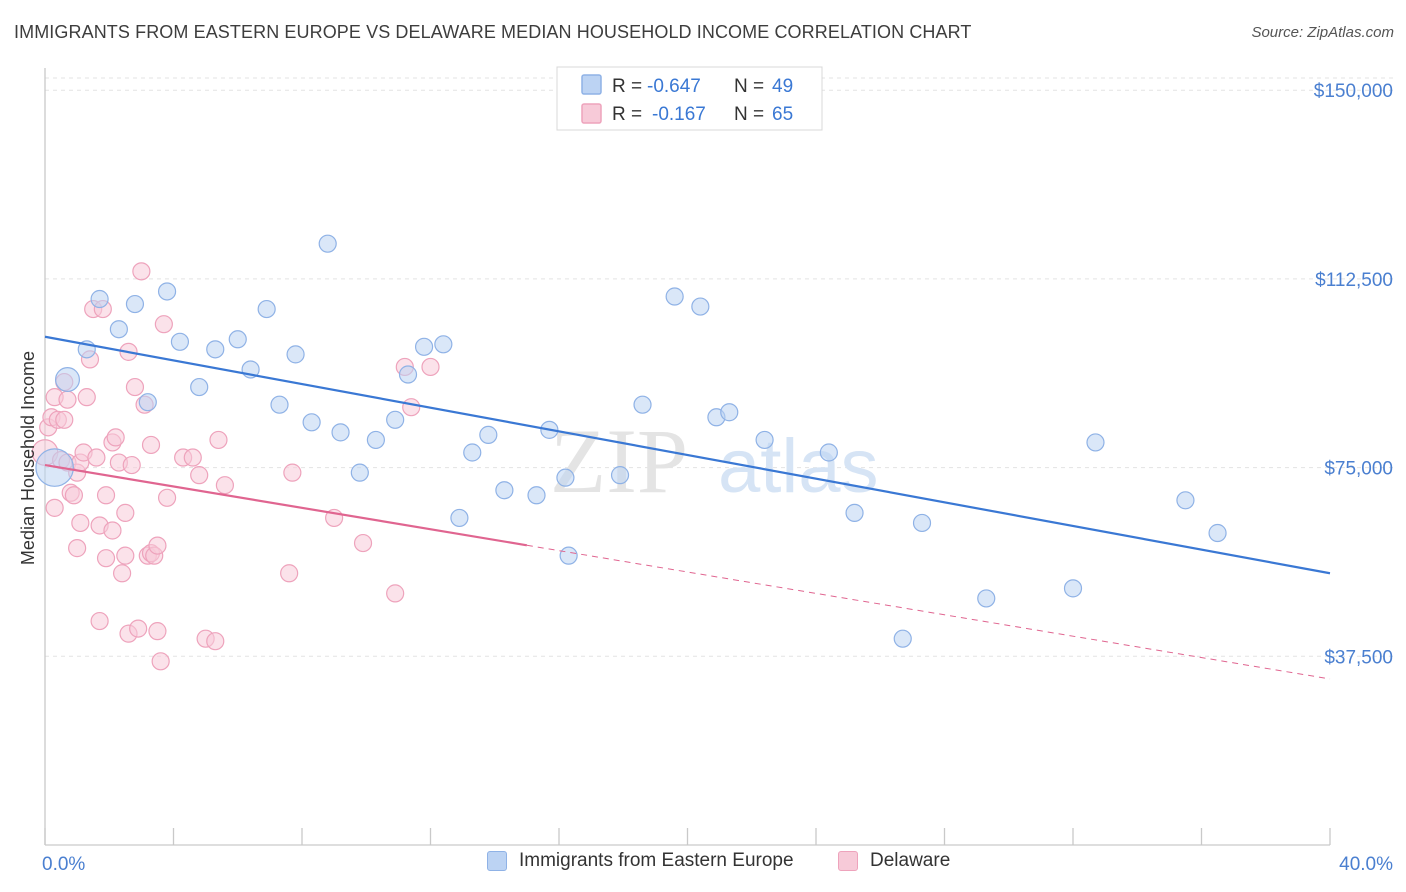  I want to click on y-tick-labels: $37,500 $75,000 $112,500 $150,000, so click(1353, 374).